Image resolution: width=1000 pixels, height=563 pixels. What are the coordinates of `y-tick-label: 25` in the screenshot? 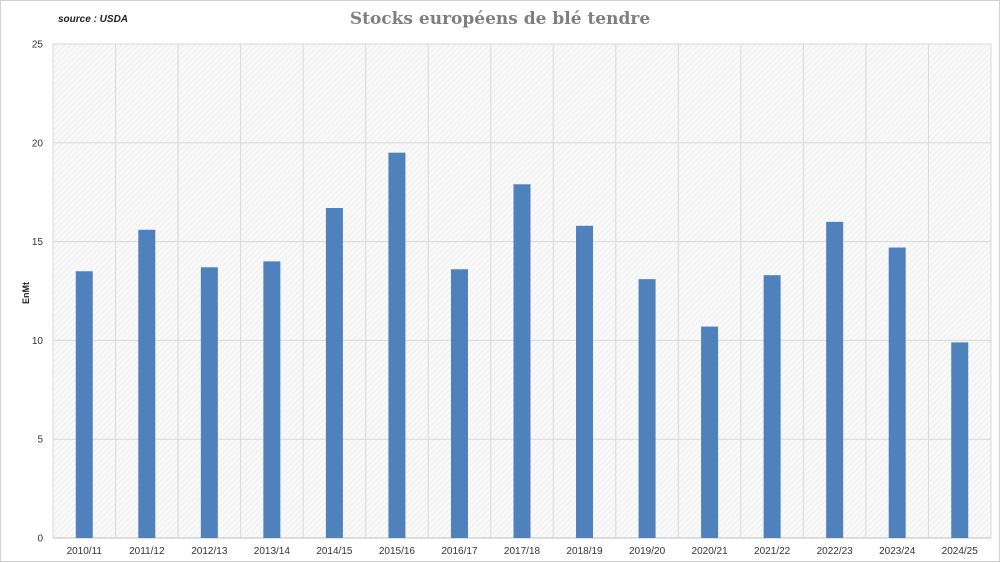 It's located at (38, 45).